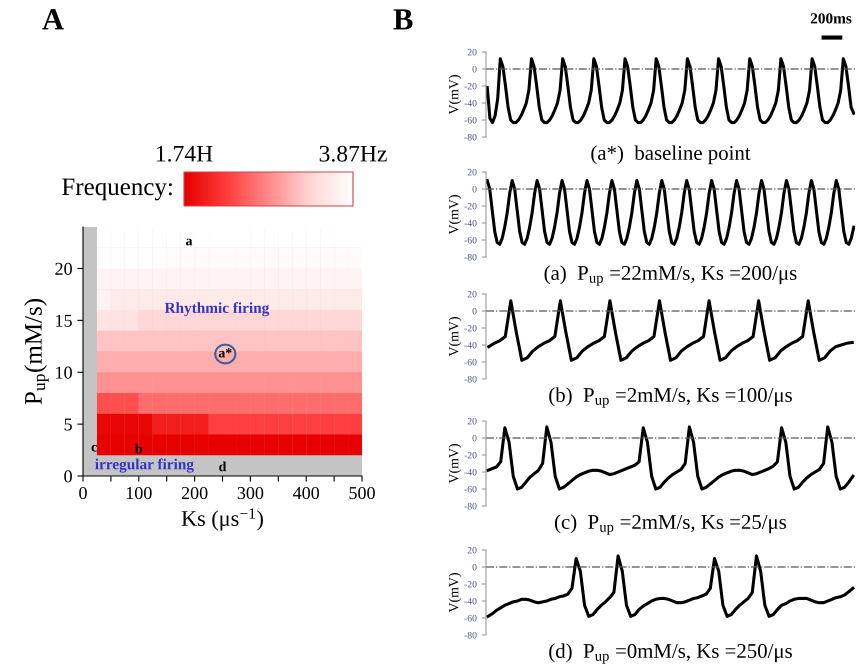  Describe the element at coordinates (36, 351) in the screenshot. I see `y-axis-title: P$_{up}$(mM/s)` at that location.